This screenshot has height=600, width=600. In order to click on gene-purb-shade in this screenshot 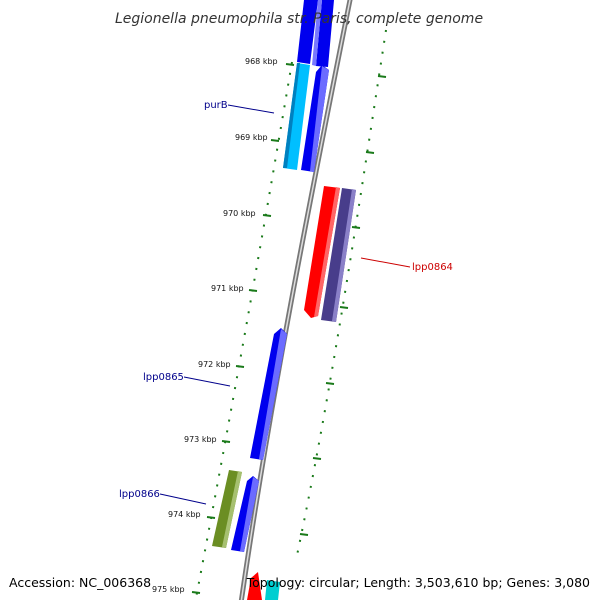, I will do `click(291, 115)`.